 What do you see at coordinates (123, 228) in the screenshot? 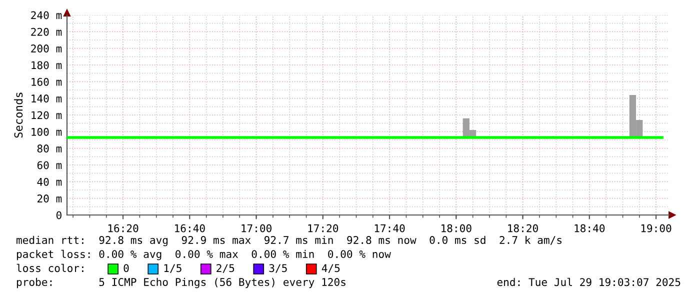
I see `x-tick-label: 16:20` at bounding box center [123, 228].